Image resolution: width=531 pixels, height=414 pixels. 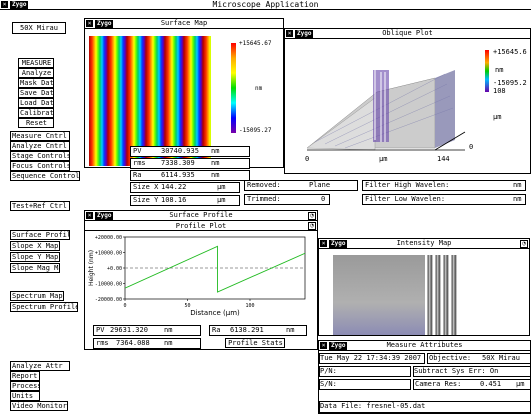 What do you see at coordinates (35, 257) in the screenshot?
I see `analysis-slope-y-map: Slope Y Map` at bounding box center [35, 257].